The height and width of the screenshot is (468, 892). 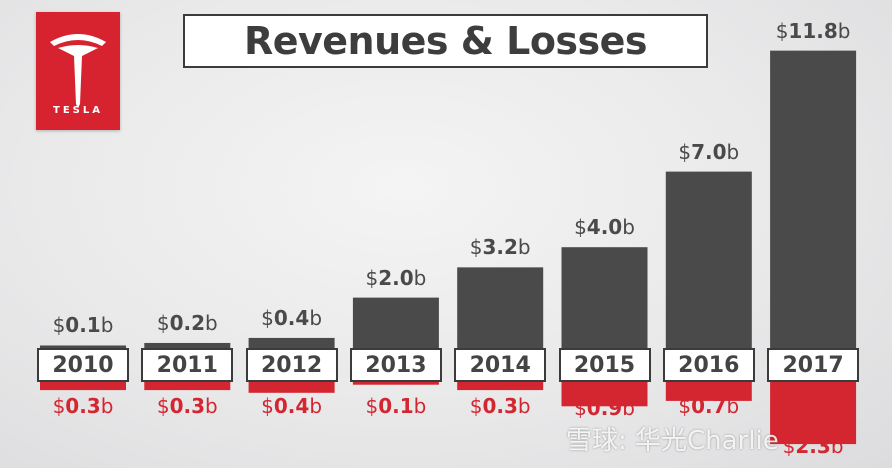 I want to click on loss-bar-2012, so click(x=291, y=387).